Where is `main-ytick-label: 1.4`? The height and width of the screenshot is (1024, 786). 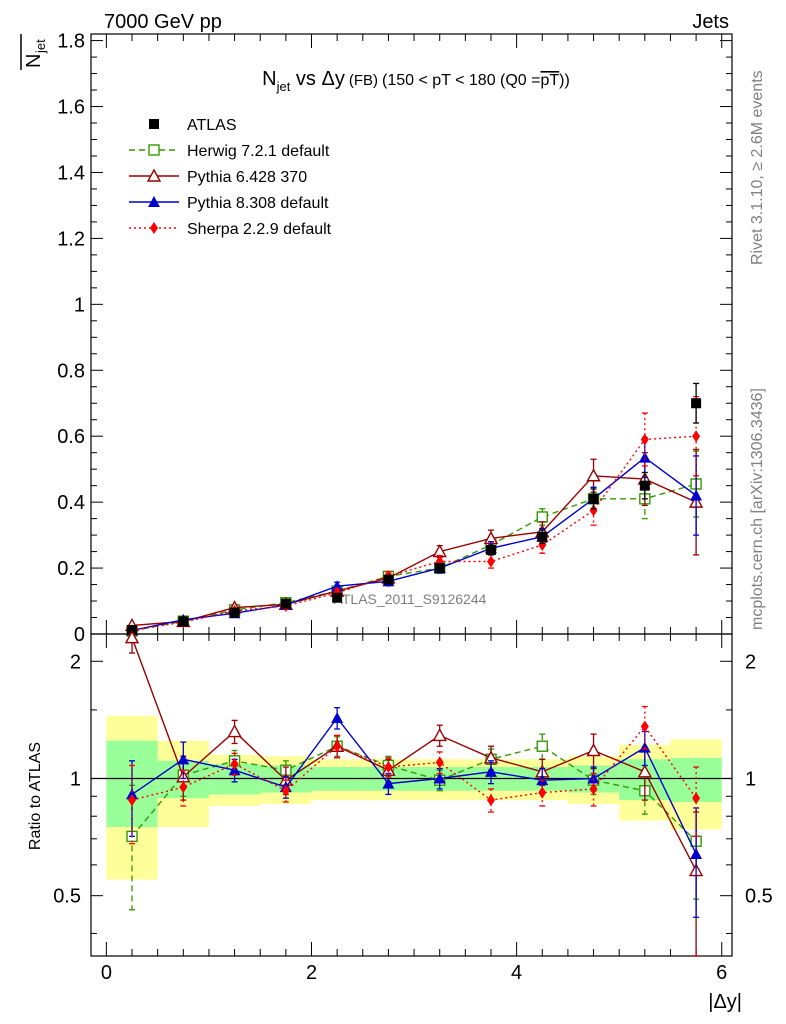 main-ytick-label: 1.4 is located at coordinates (71, 173).